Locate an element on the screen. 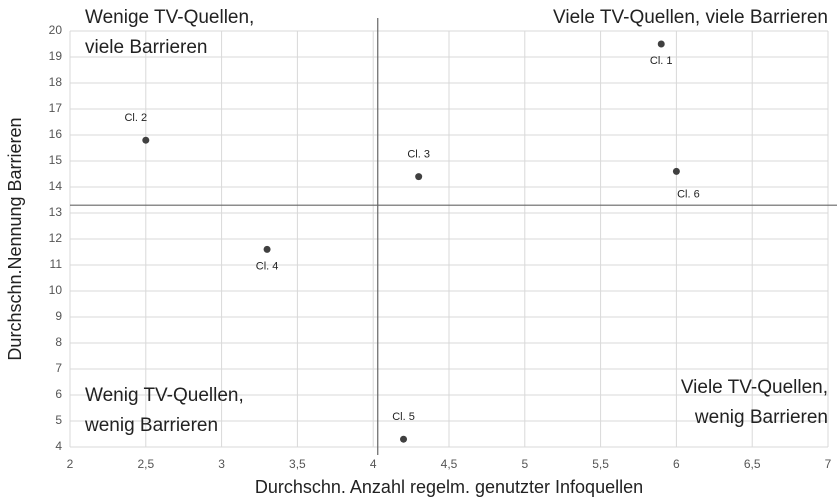 The height and width of the screenshot is (500, 837). x-tick-label: 4 is located at coordinates (373, 464).